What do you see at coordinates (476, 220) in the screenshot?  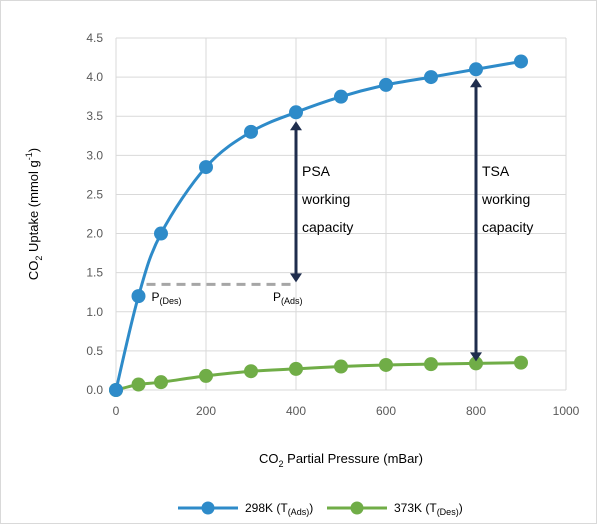 I see `tsa-working-capacity-arrow` at bounding box center [476, 220].